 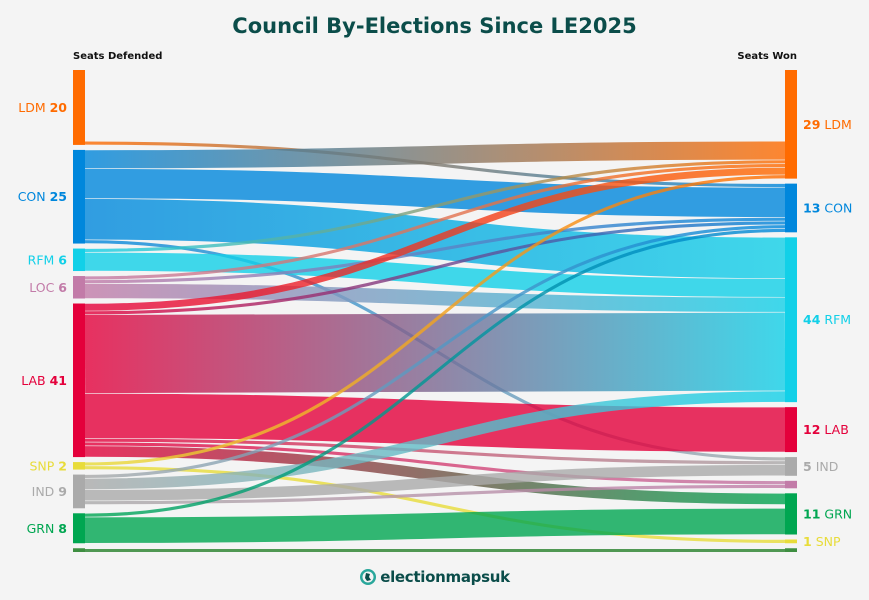 I want to click on right-label-ldm: 29 LDM, so click(x=827, y=124).